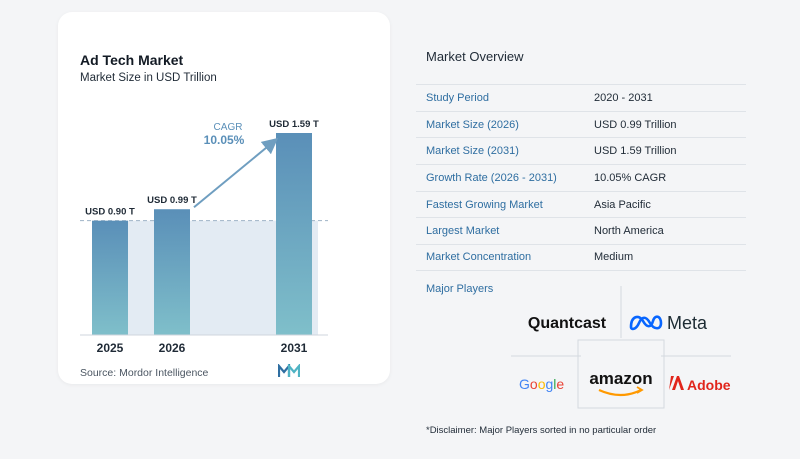 The height and width of the screenshot is (459, 800). I want to click on overview-title: Market Overview, so click(475, 56).